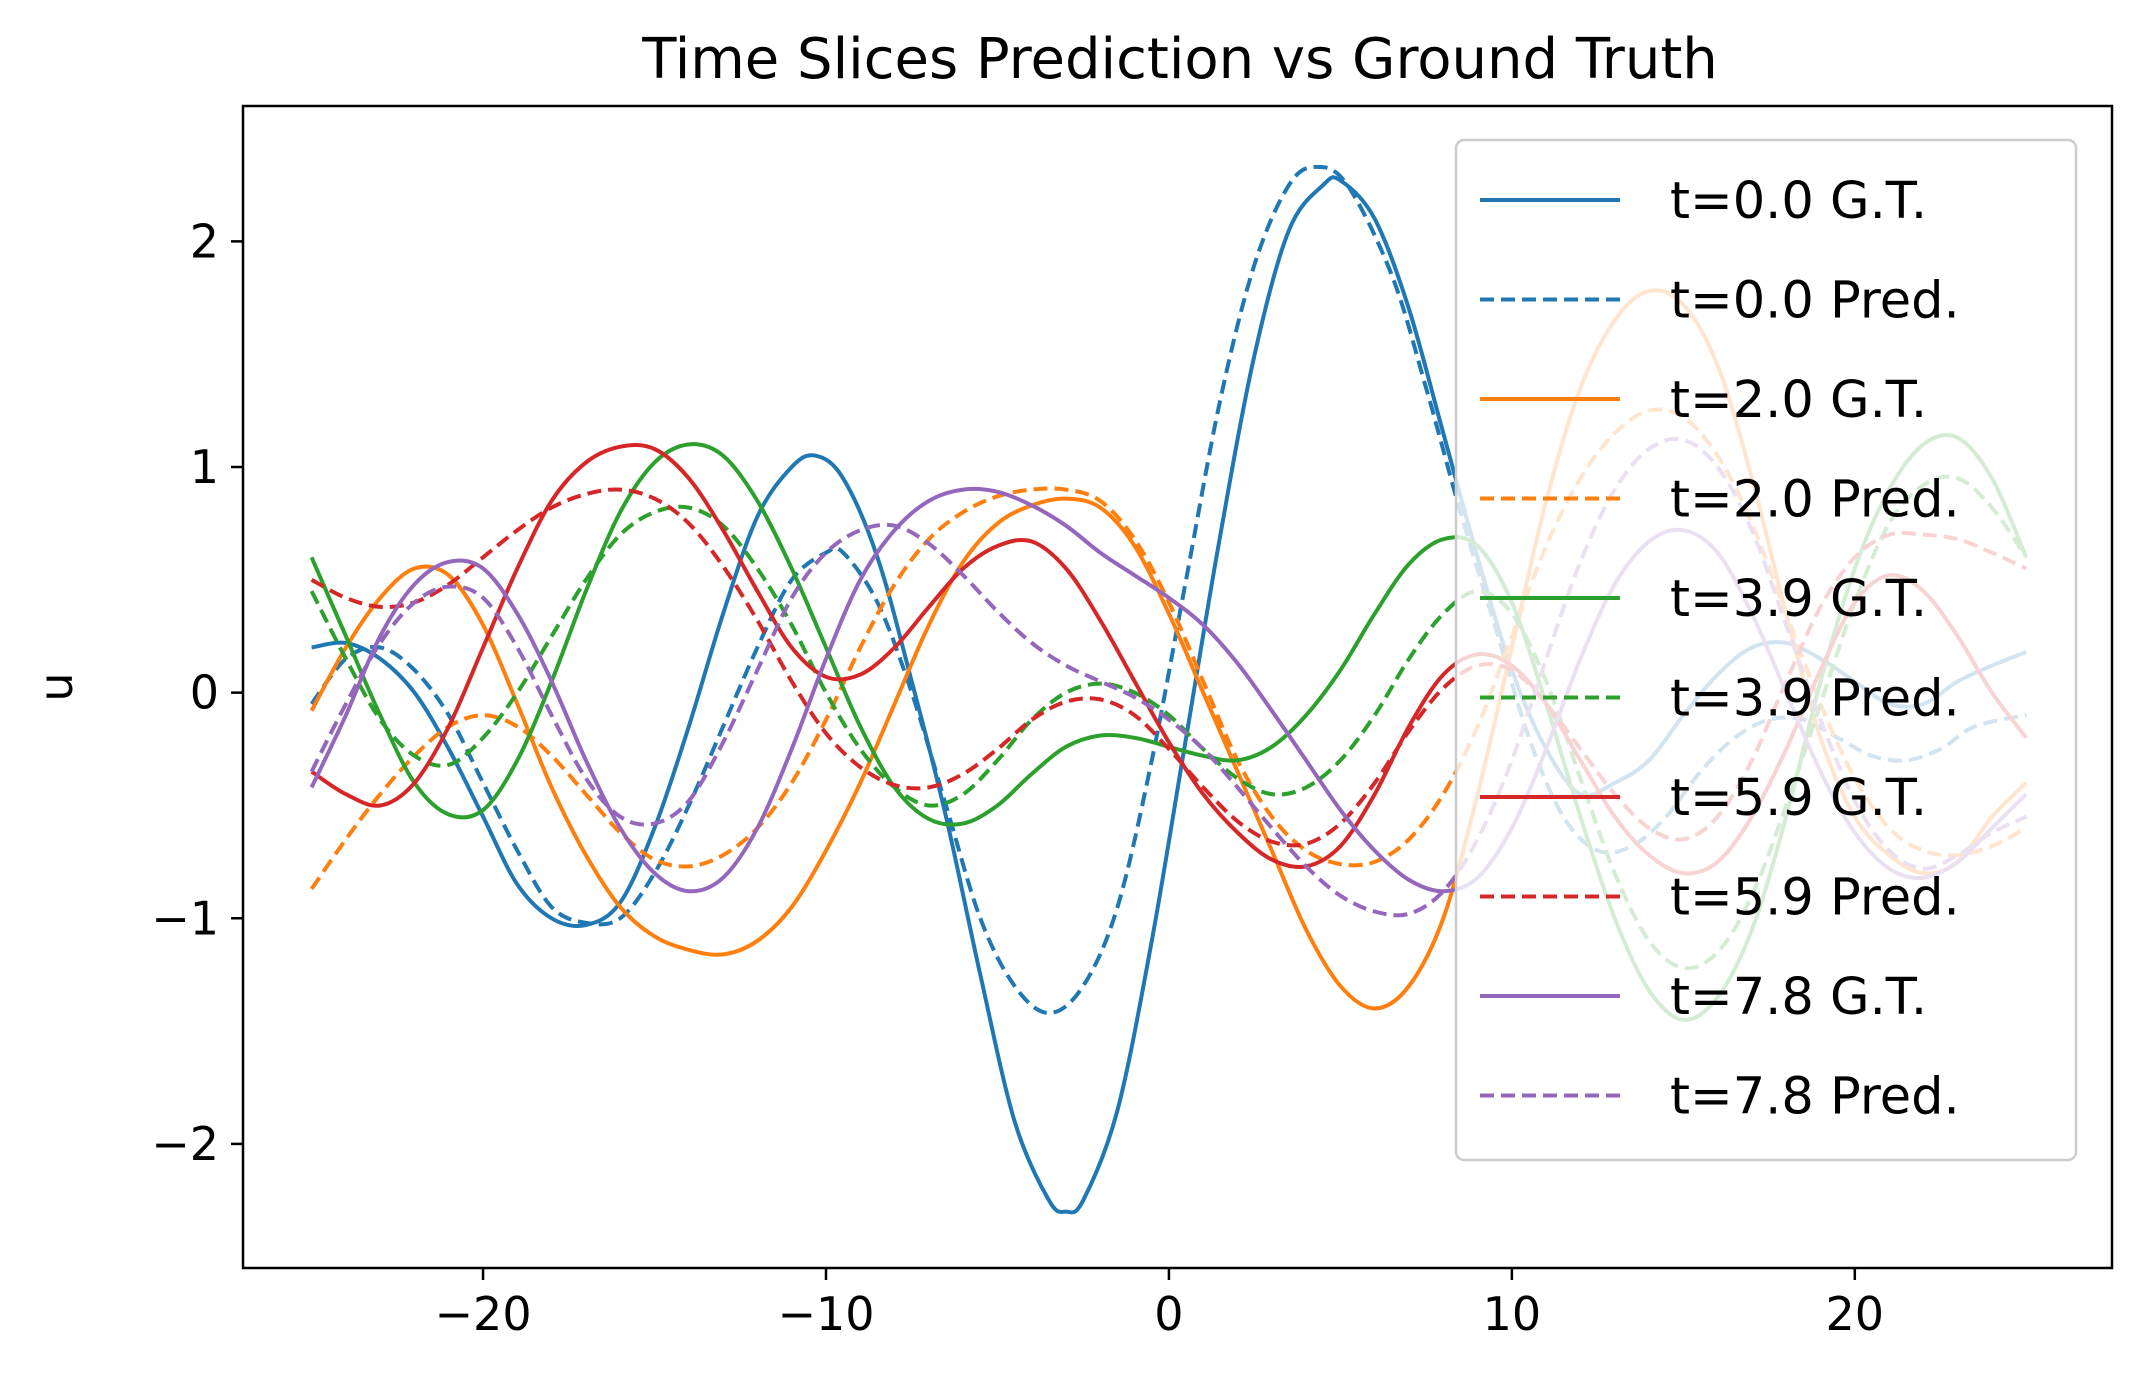  What do you see at coordinates (1815, 500) in the screenshot?
I see `legend-entry: t=2.0 Pred.` at bounding box center [1815, 500].